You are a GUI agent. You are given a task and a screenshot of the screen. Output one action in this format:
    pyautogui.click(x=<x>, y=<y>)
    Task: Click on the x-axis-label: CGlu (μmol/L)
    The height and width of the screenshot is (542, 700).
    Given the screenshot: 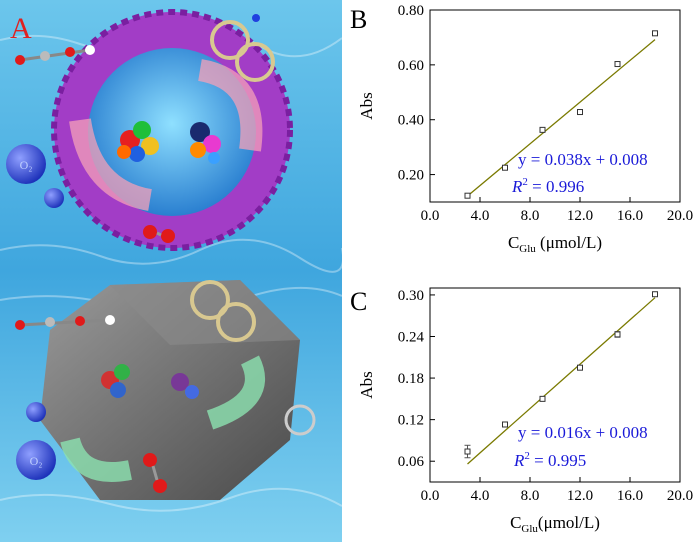 What is the action you would take?
    pyautogui.click(x=555, y=244)
    